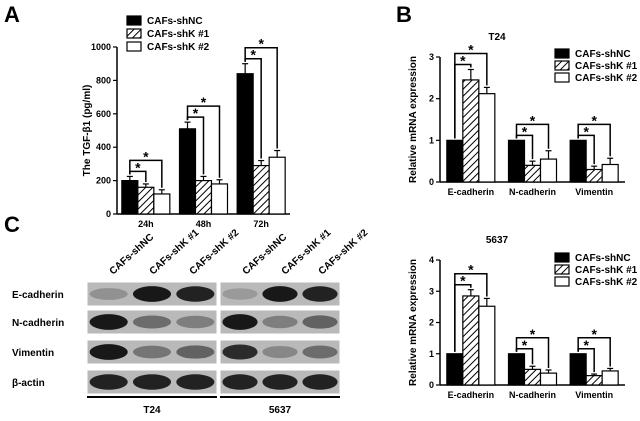 The width and height of the screenshot is (640, 421). I want to click on cell-line-label: T24, so click(152, 410).